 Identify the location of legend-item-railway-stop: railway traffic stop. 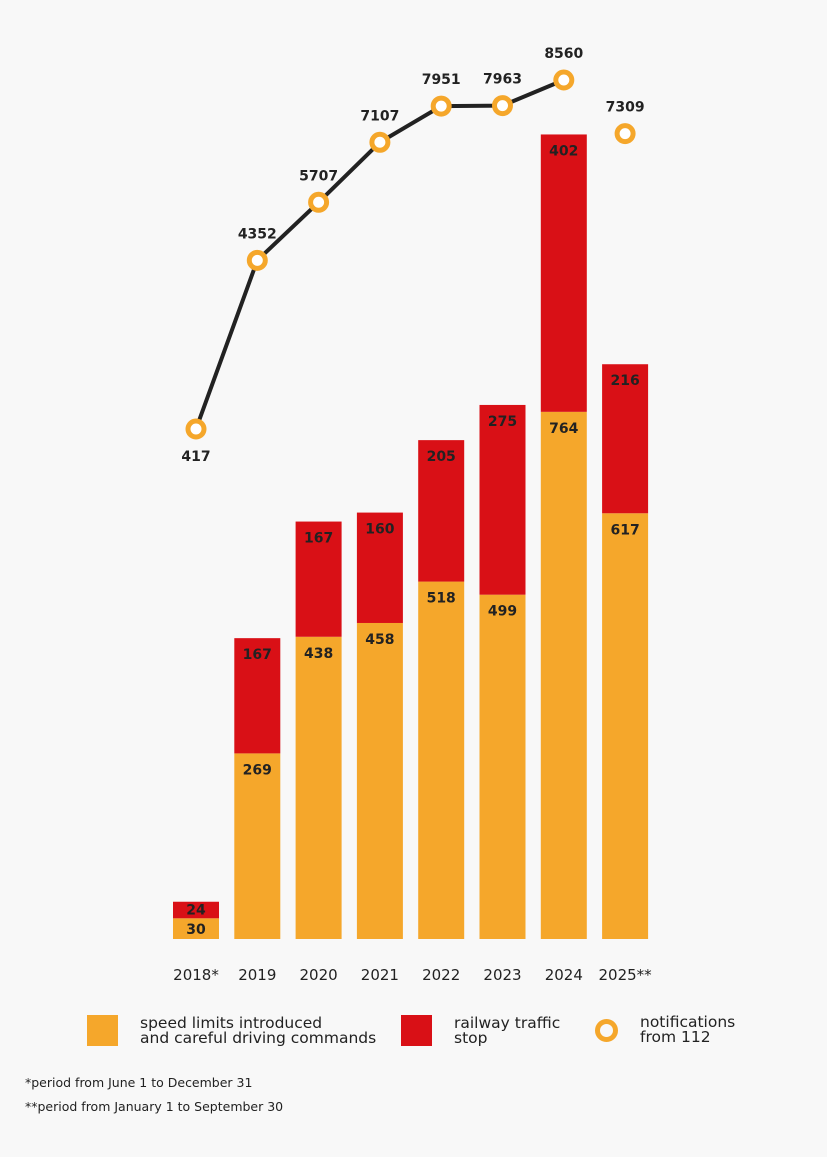
(480, 1030).